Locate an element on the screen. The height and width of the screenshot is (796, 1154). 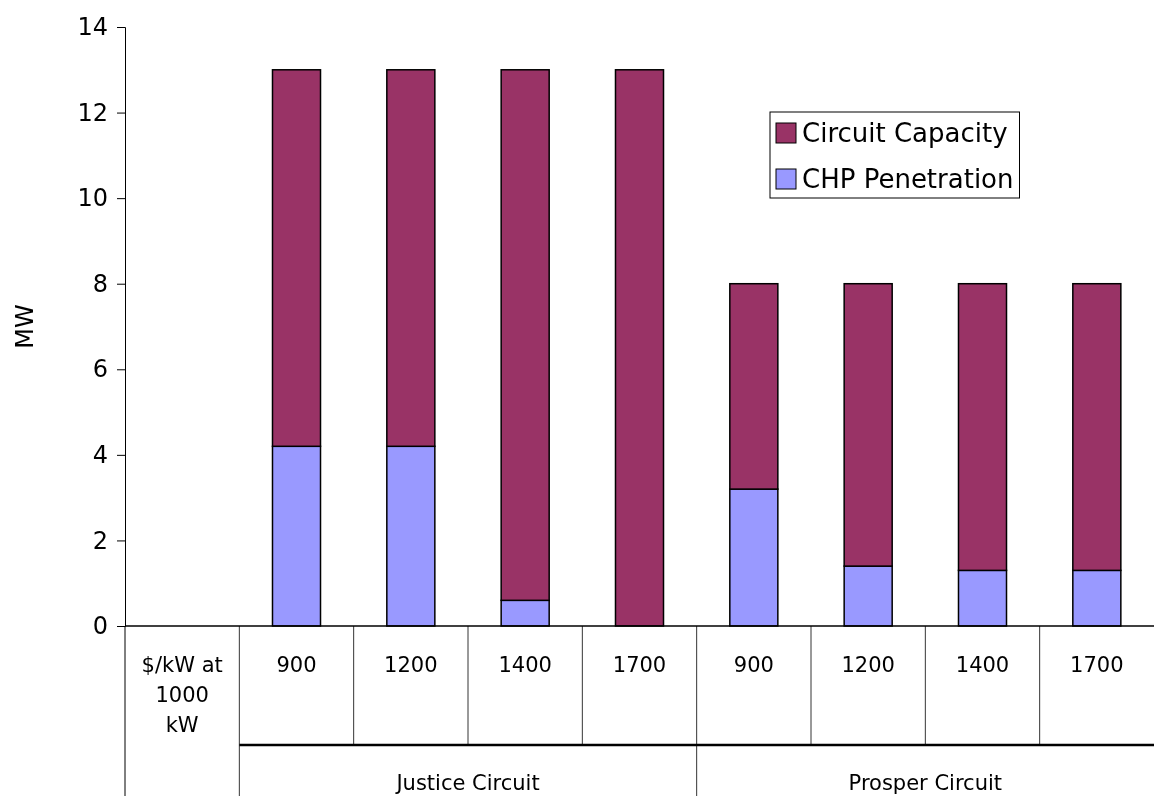
y-tick-label: 2 is located at coordinates (100, 540).